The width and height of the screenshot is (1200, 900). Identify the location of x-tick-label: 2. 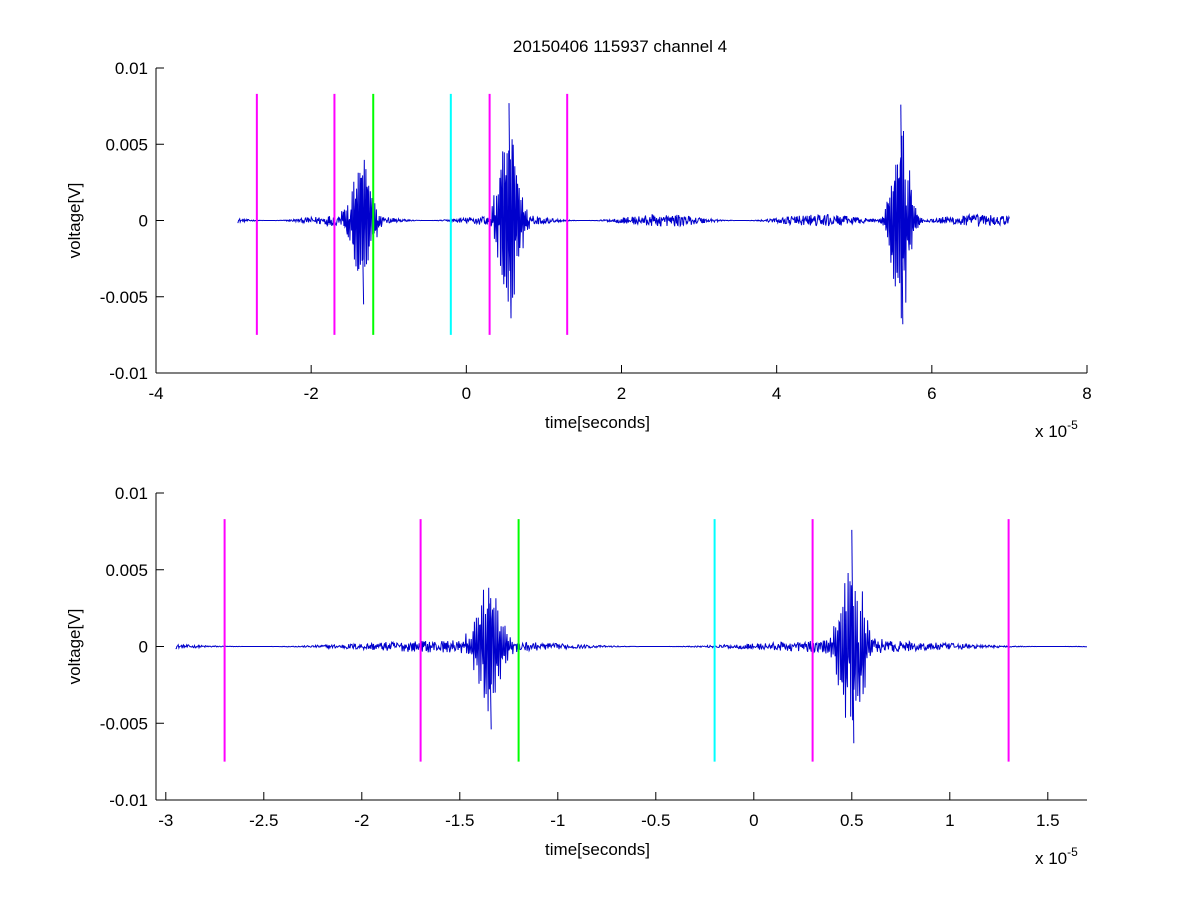
(621, 393).